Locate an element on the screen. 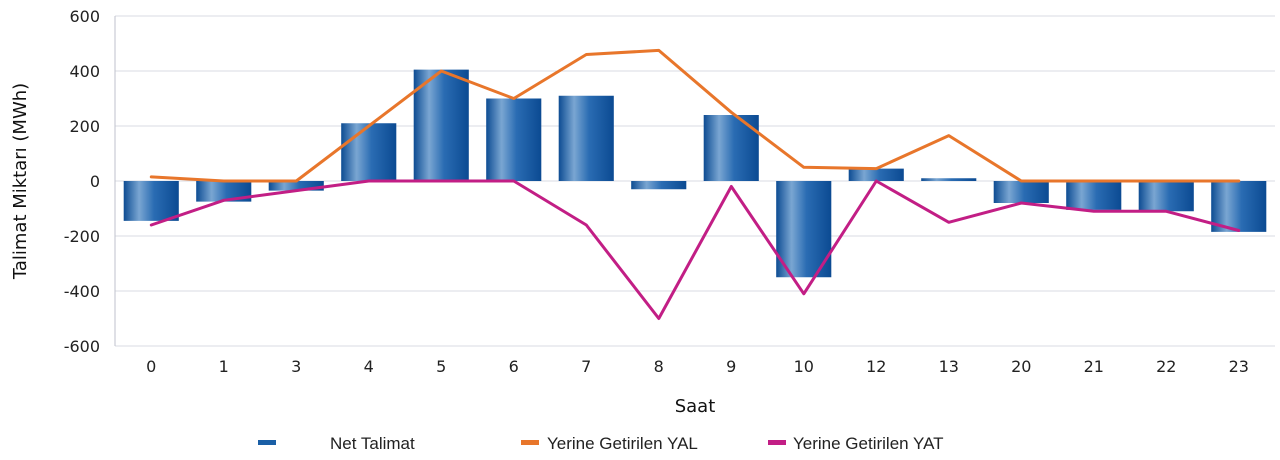 This screenshot has width=1280, height=460. legend-label: Yerine Getirilen YAL is located at coordinates (622, 443).